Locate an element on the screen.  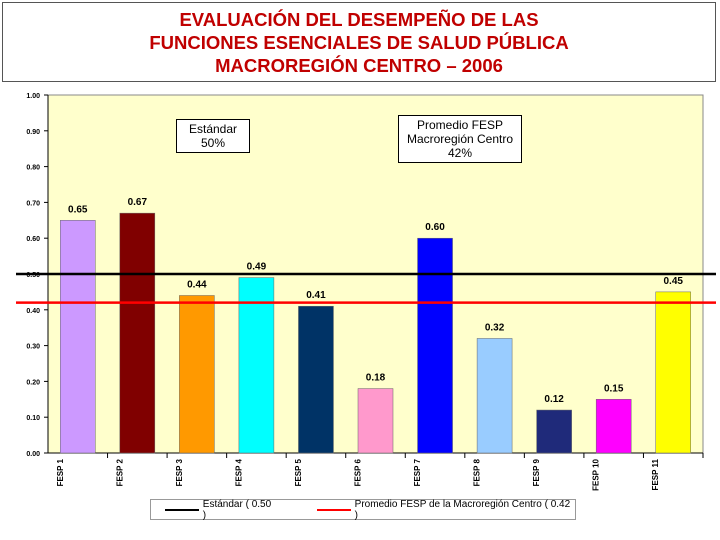
category-label: FESP 11 is located at coordinates (655, 474).